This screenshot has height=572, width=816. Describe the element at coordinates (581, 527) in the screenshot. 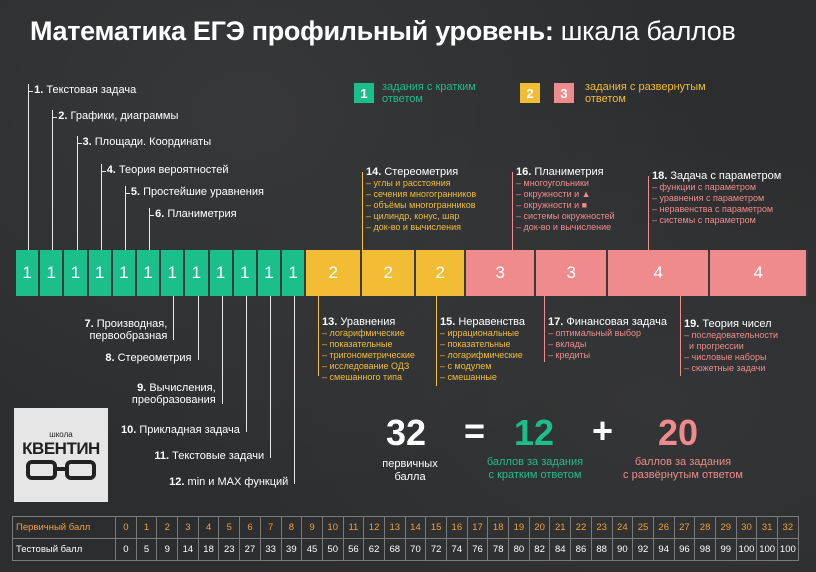

I see `primary-score-cell: 22` at that location.